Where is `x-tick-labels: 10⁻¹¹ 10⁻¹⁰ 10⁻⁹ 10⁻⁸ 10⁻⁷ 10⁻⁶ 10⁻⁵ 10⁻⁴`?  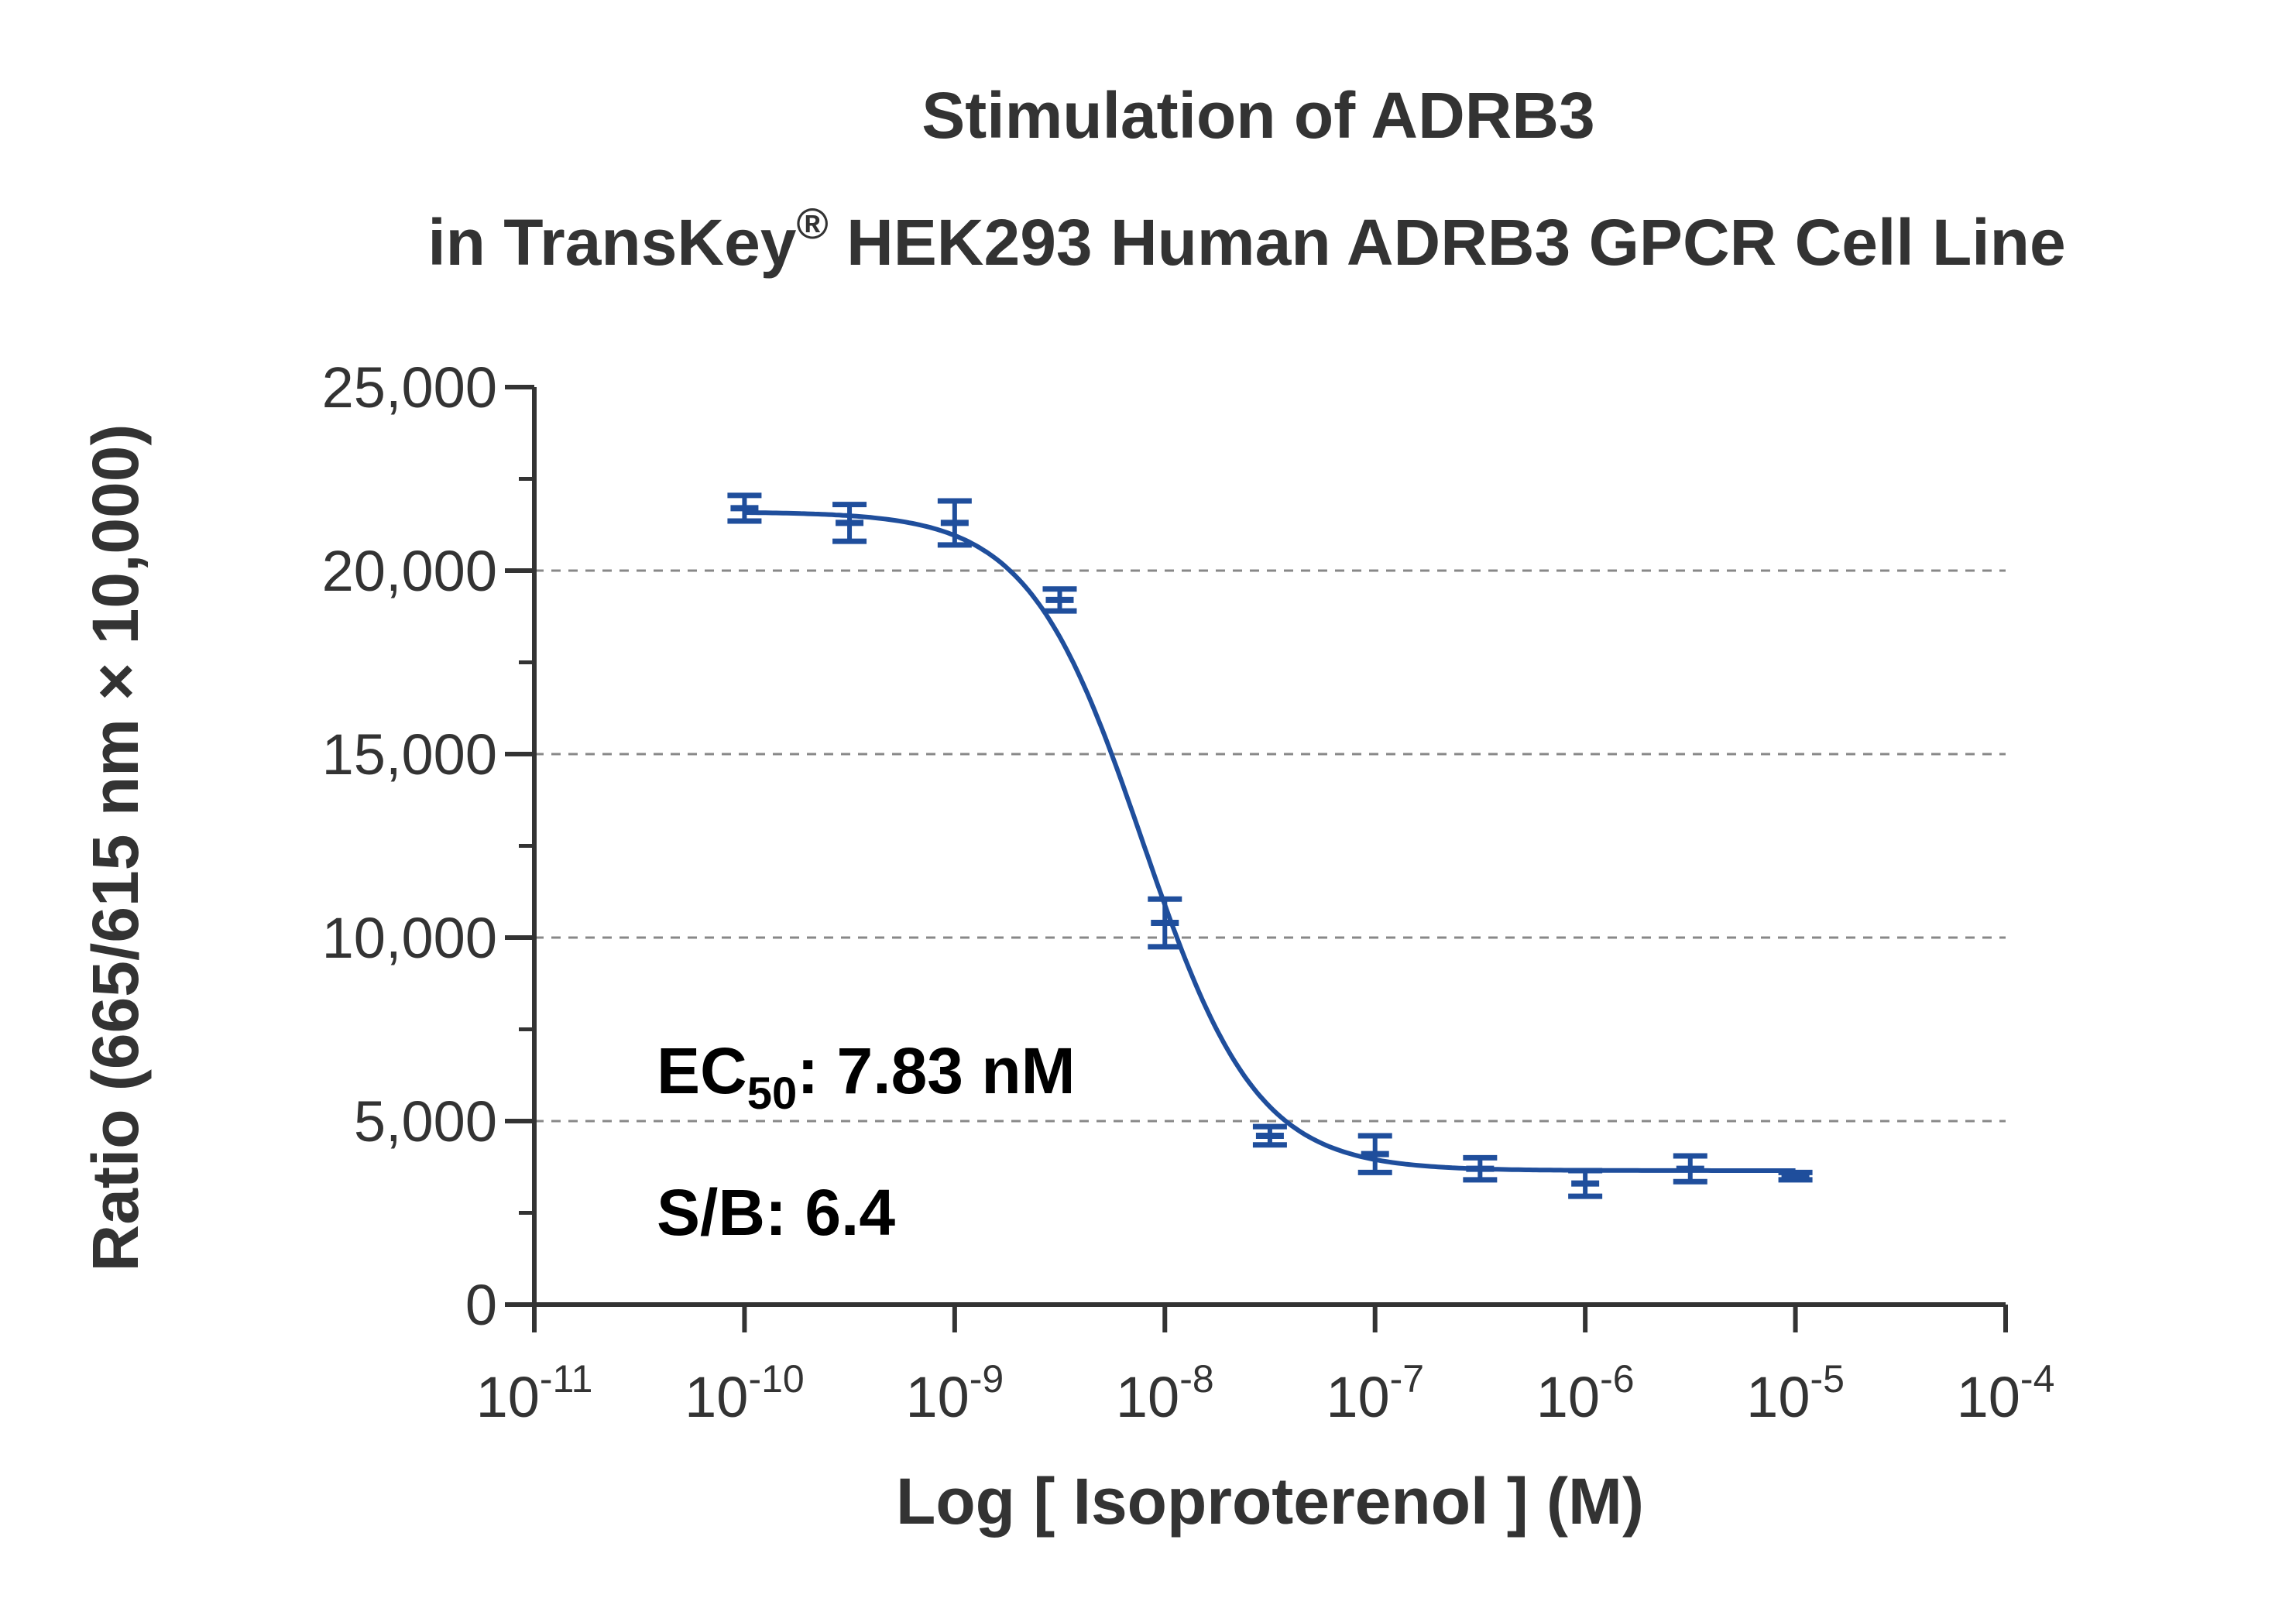
x-tick-labels: 10⁻¹¹ 10⁻¹⁰ 10⁻⁹ 10⁻⁸ 10⁻⁷ 10⁻⁶ 10⁻⁵ 10⁻⁴ is located at coordinates (1265, 1393).